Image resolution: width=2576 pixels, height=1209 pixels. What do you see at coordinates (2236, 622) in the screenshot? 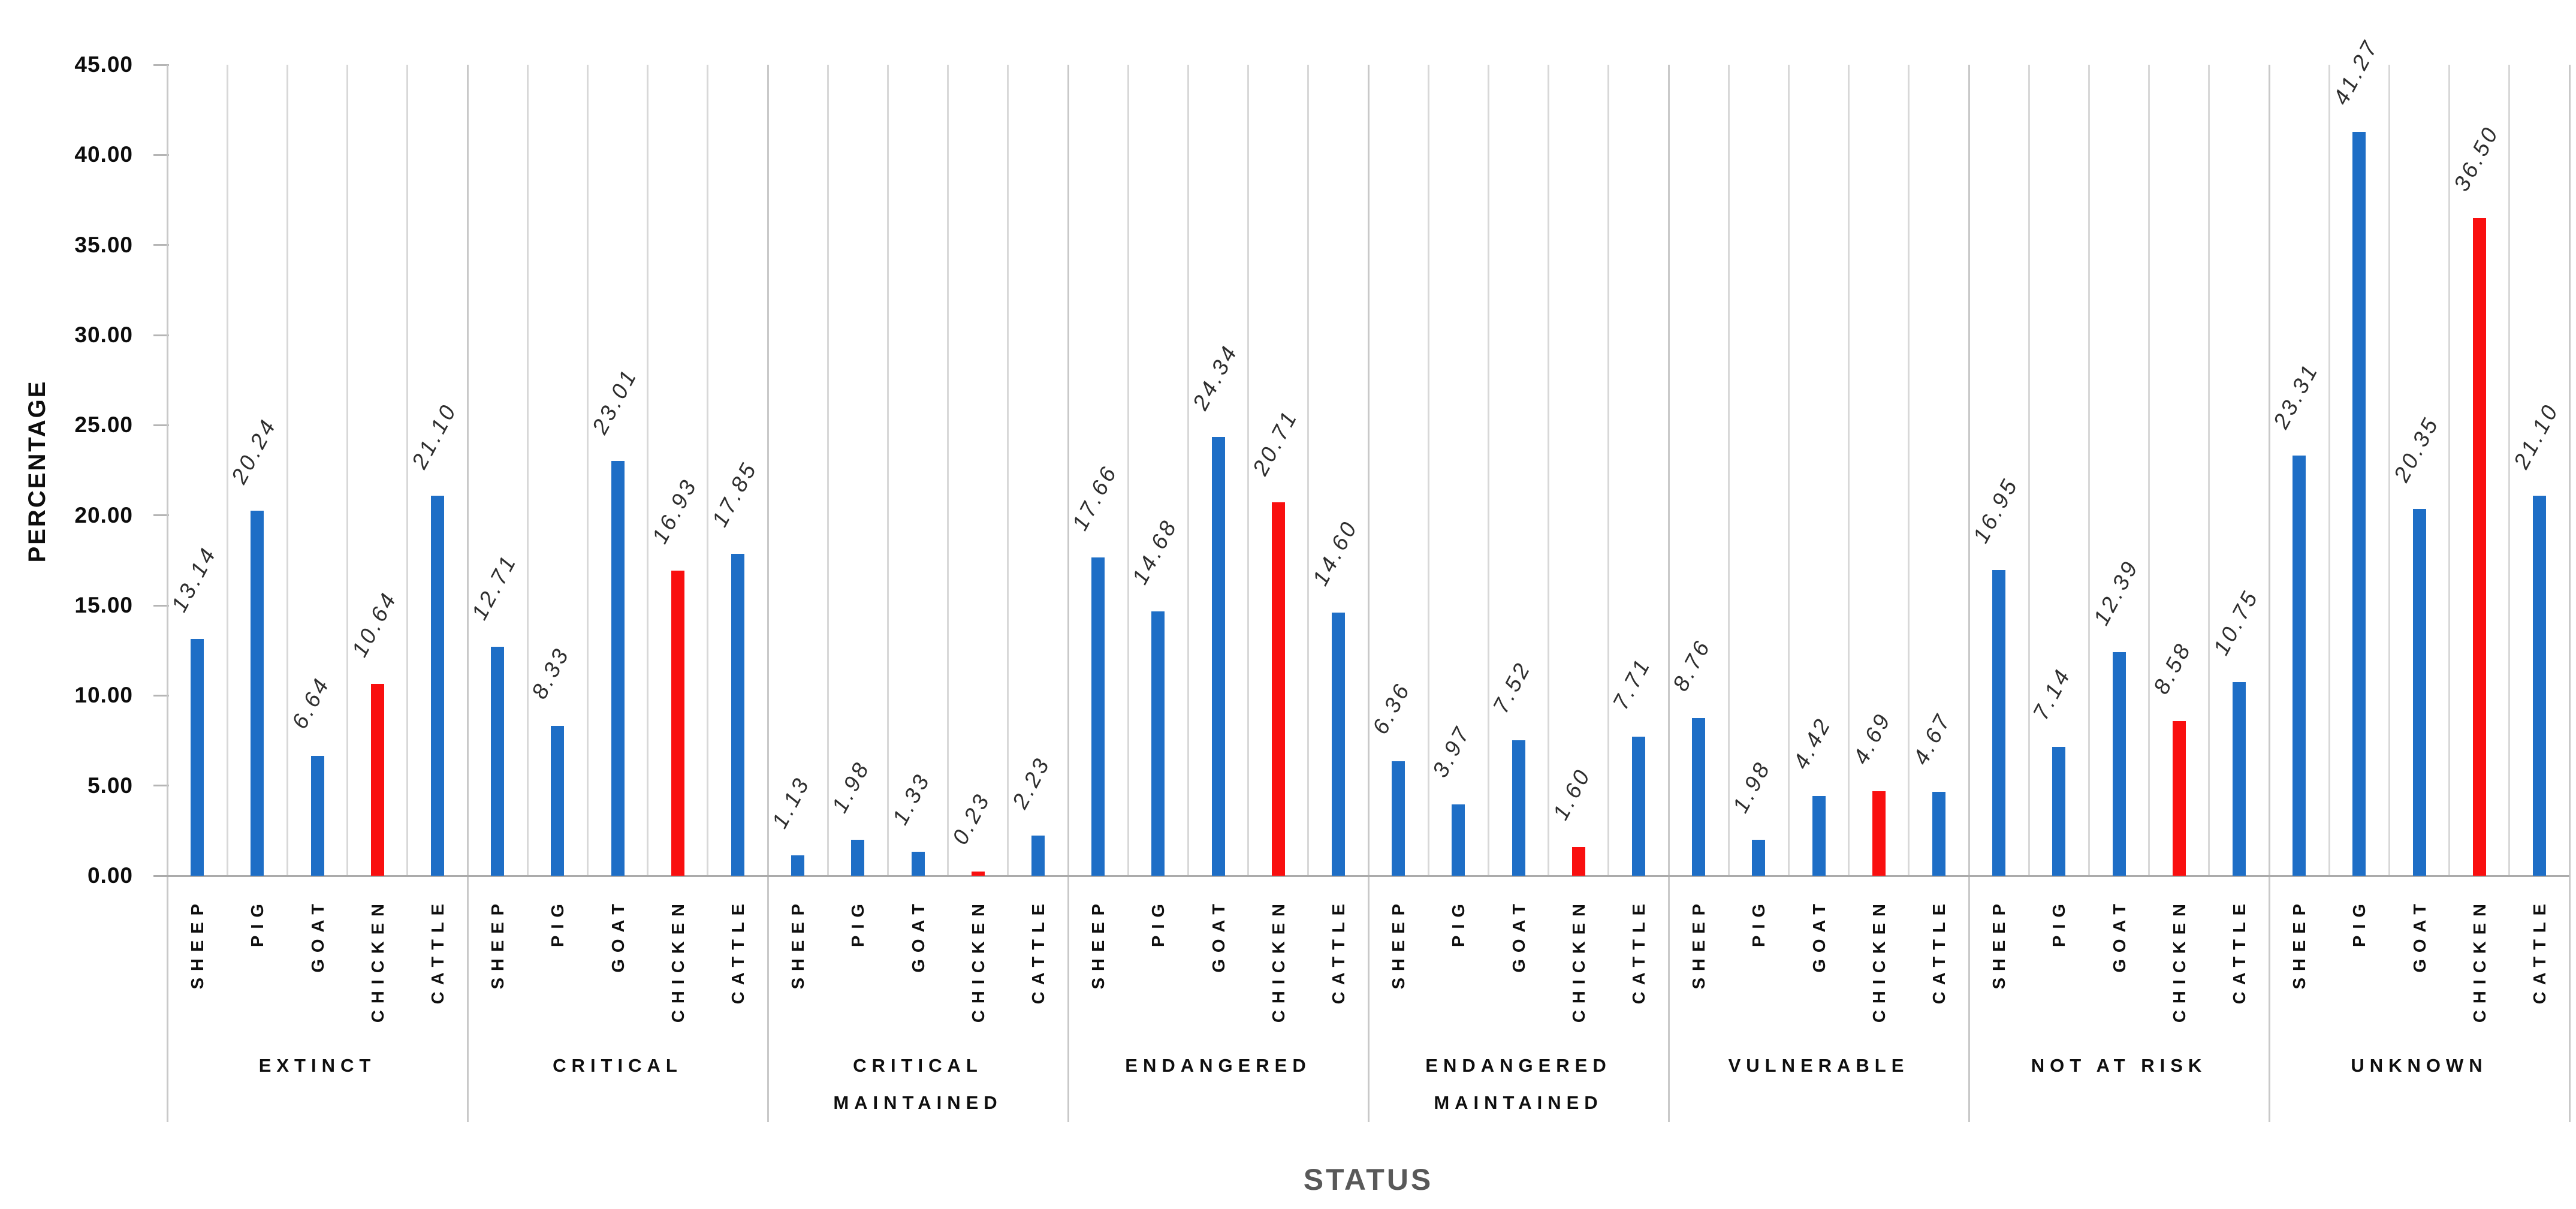
I see `value-label-not-at-risk-cattle: 10.75` at bounding box center [2236, 622].